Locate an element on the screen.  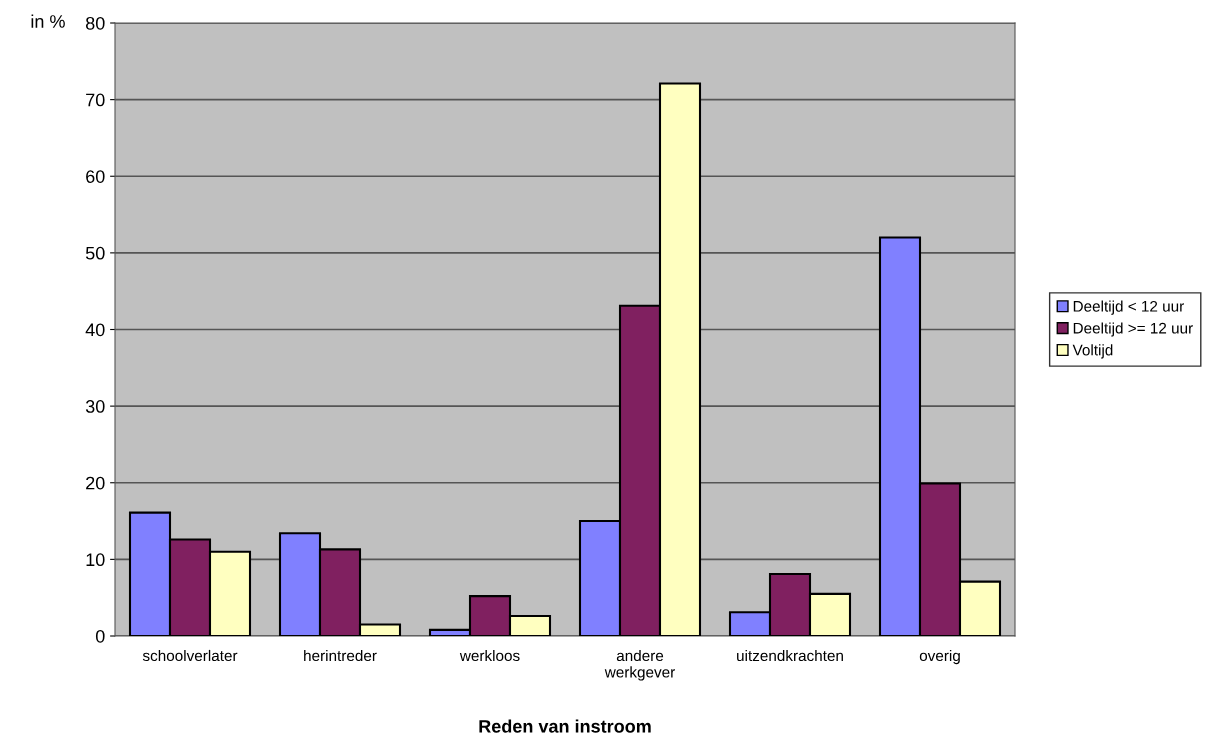
x-tick-label: werkloos is located at coordinates (489, 655).